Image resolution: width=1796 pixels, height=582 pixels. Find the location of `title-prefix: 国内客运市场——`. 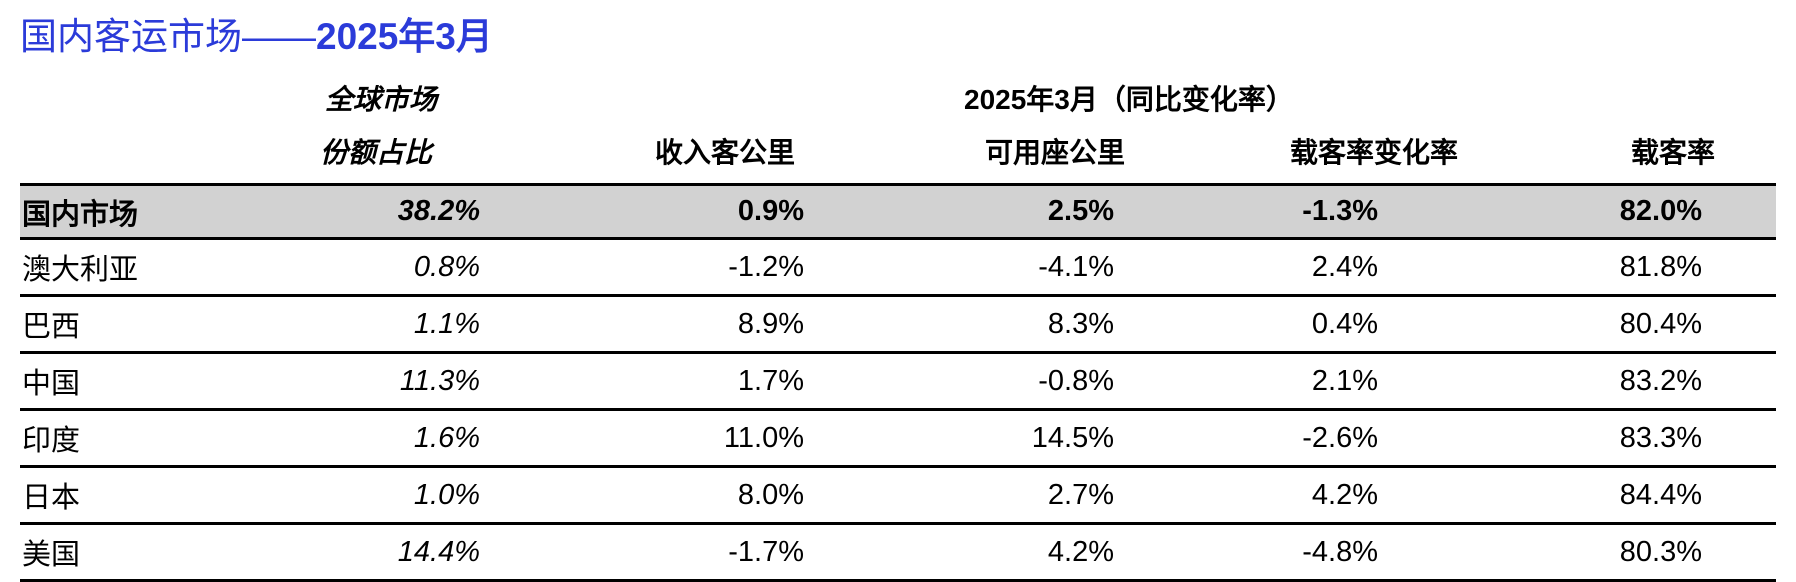

title-prefix: 国内客运市场—— is located at coordinates (168, 36).